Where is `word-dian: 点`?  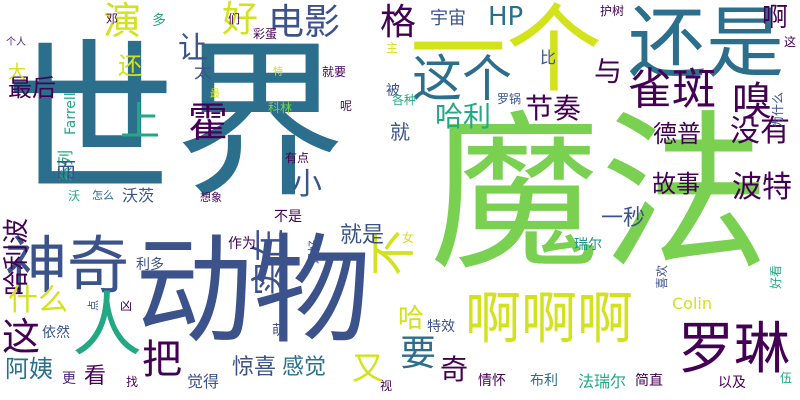 word-dian: 点 is located at coordinates (93, 305).